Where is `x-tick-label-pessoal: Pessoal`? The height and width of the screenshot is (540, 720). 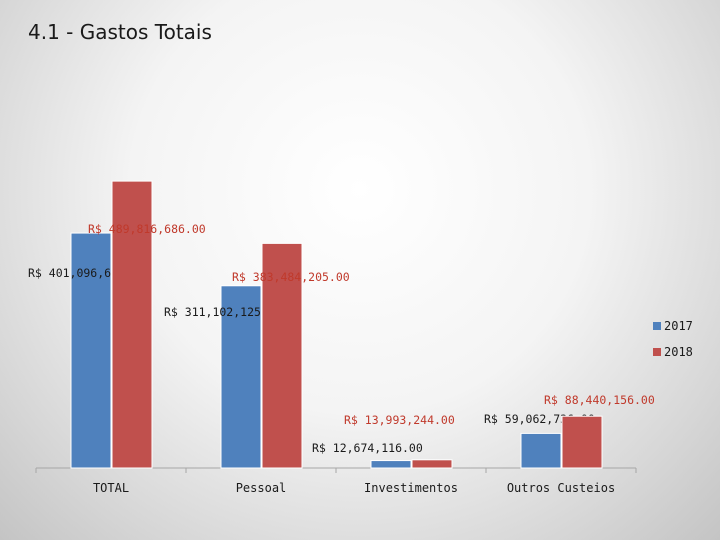 x-tick-label-pessoal: Pessoal is located at coordinates (261, 488).